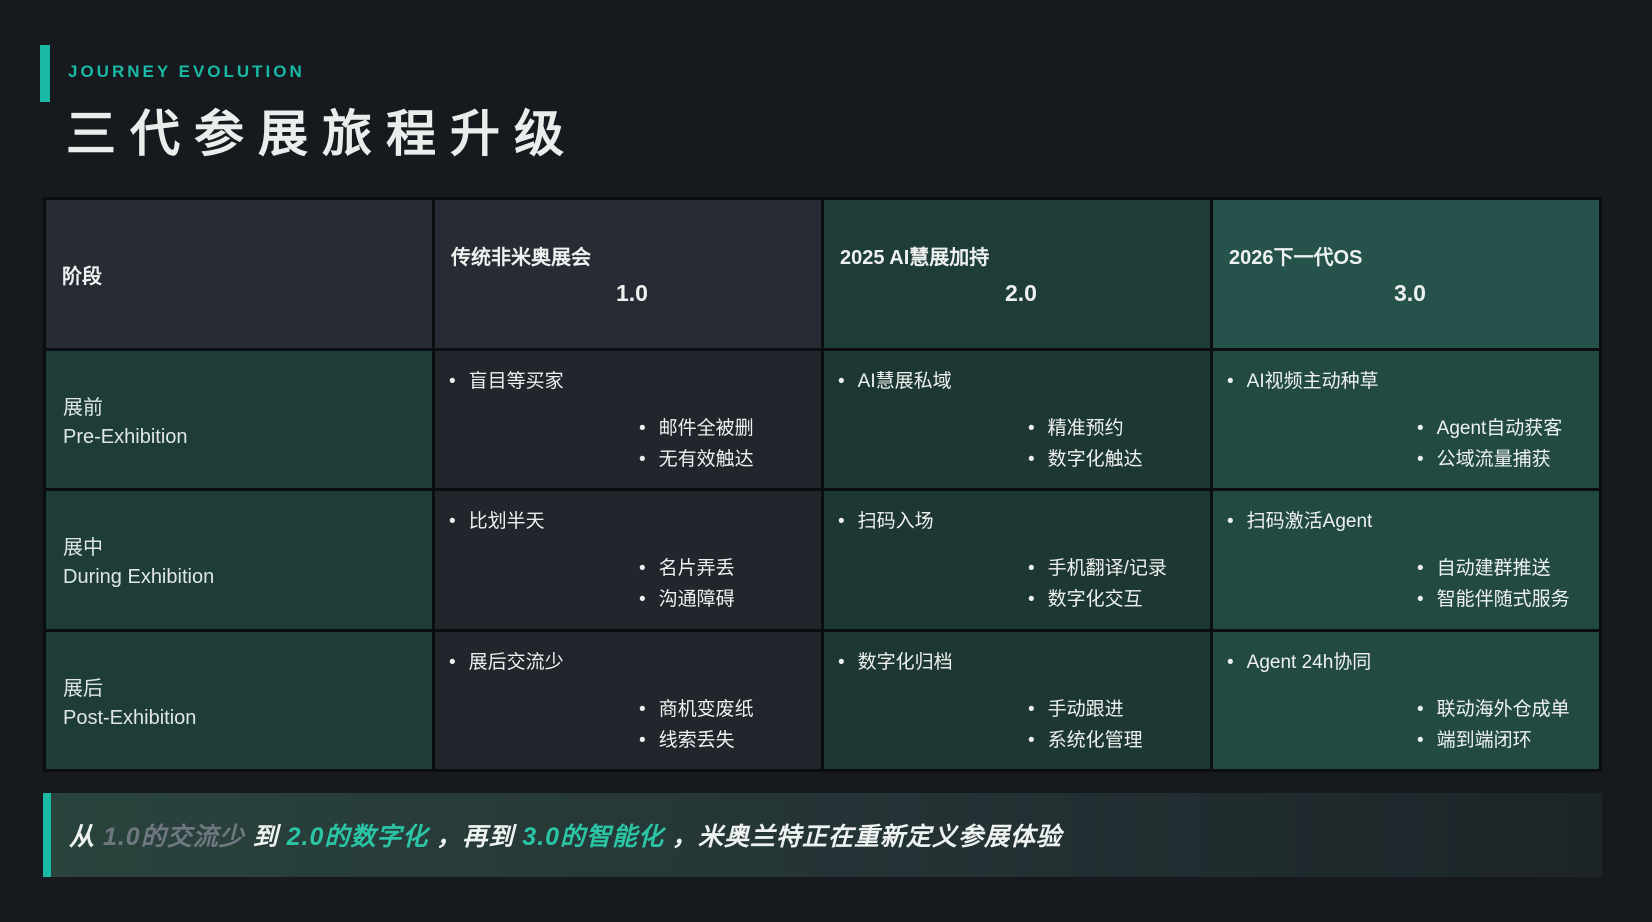 The image size is (1652, 922). What do you see at coordinates (725, 568) in the screenshot?
I see `sub-bullet: 名片弄丢` at bounding box center [725, 568].